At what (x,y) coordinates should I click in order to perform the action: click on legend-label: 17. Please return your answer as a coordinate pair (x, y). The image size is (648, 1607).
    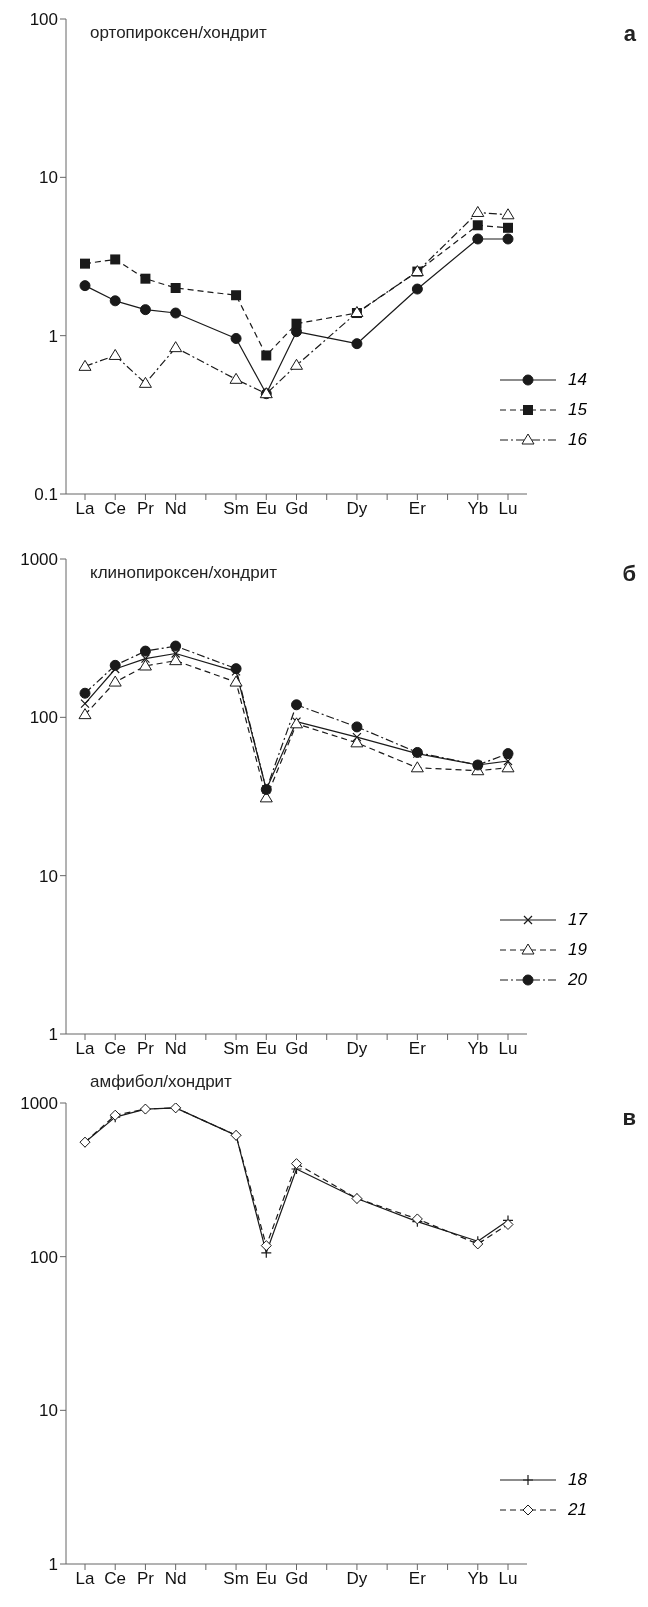
    Looking at the image, I should click on (577, 920).